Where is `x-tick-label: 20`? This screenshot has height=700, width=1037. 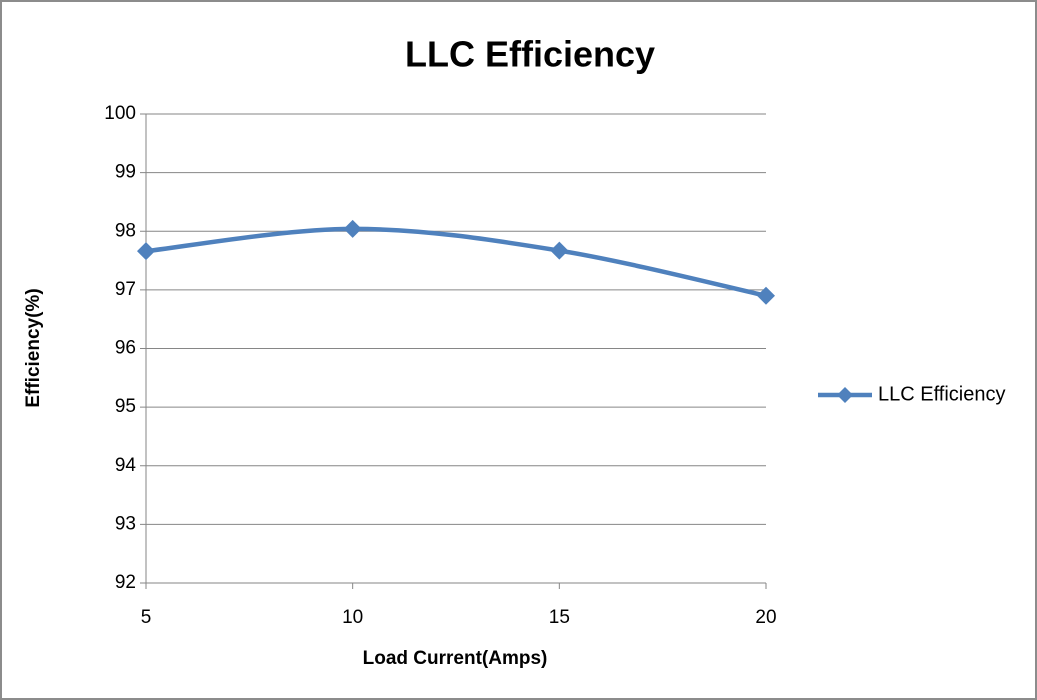 x-tick-label: 20 is located at coordinates (765, 617).